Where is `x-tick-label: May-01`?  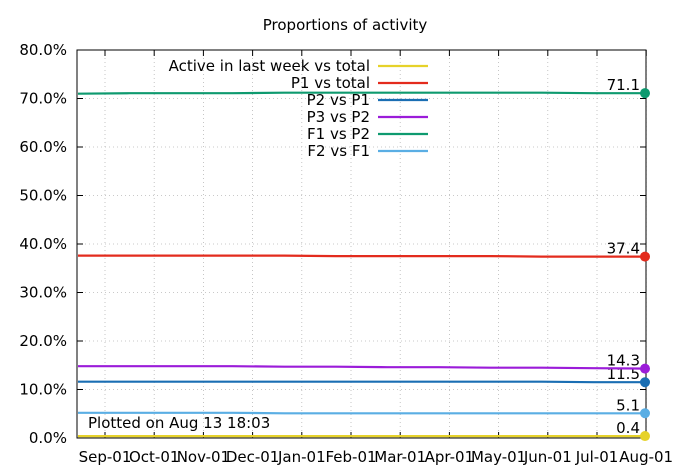
x-tick-label: May-01 is located at coordinates (498, 457).